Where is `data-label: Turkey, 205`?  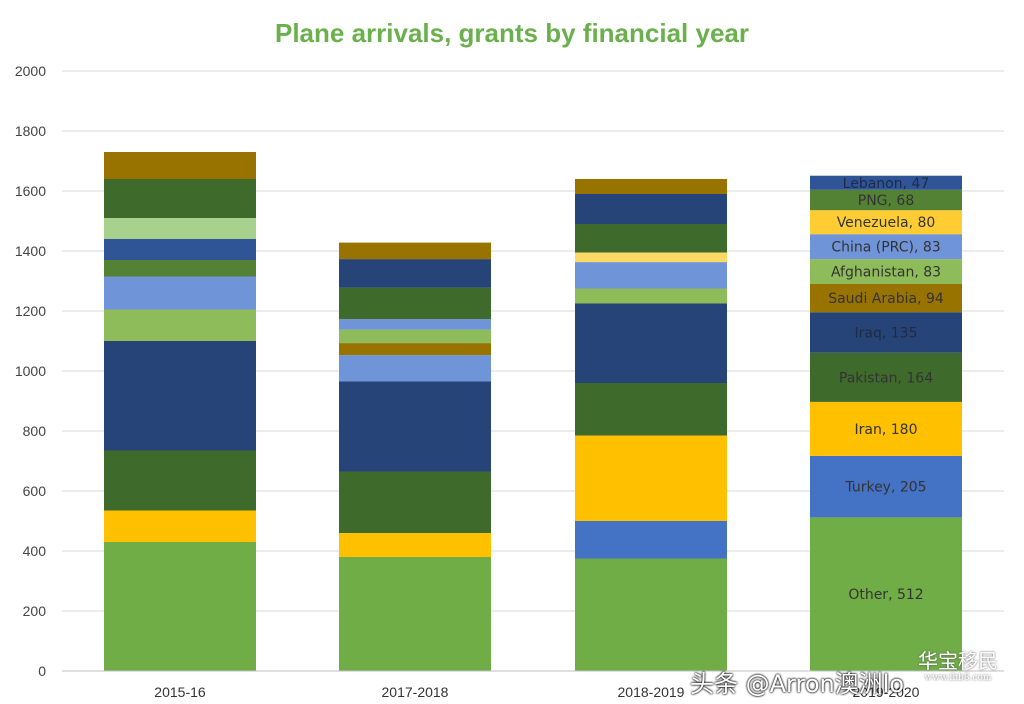
data-label: Turkey, 205 is located at coordinates (885, 488).